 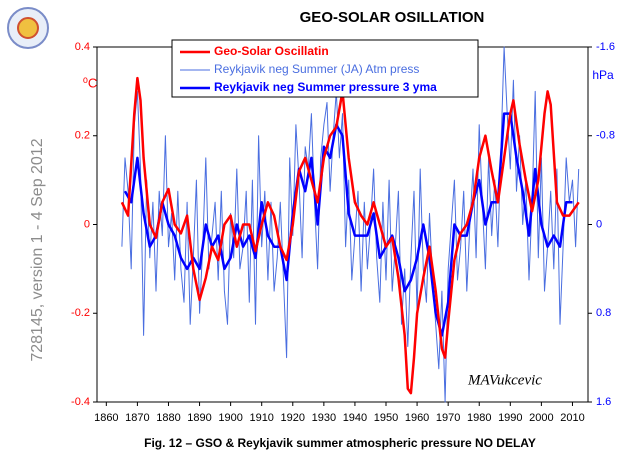 I want to click on legend-box, so click(x=325, y=68).